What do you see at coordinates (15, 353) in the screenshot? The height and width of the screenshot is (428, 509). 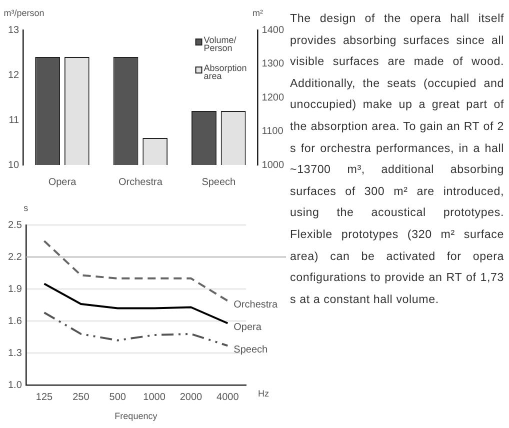 I see `y-tick-label: 1.3` at bounding box center [15, 353].